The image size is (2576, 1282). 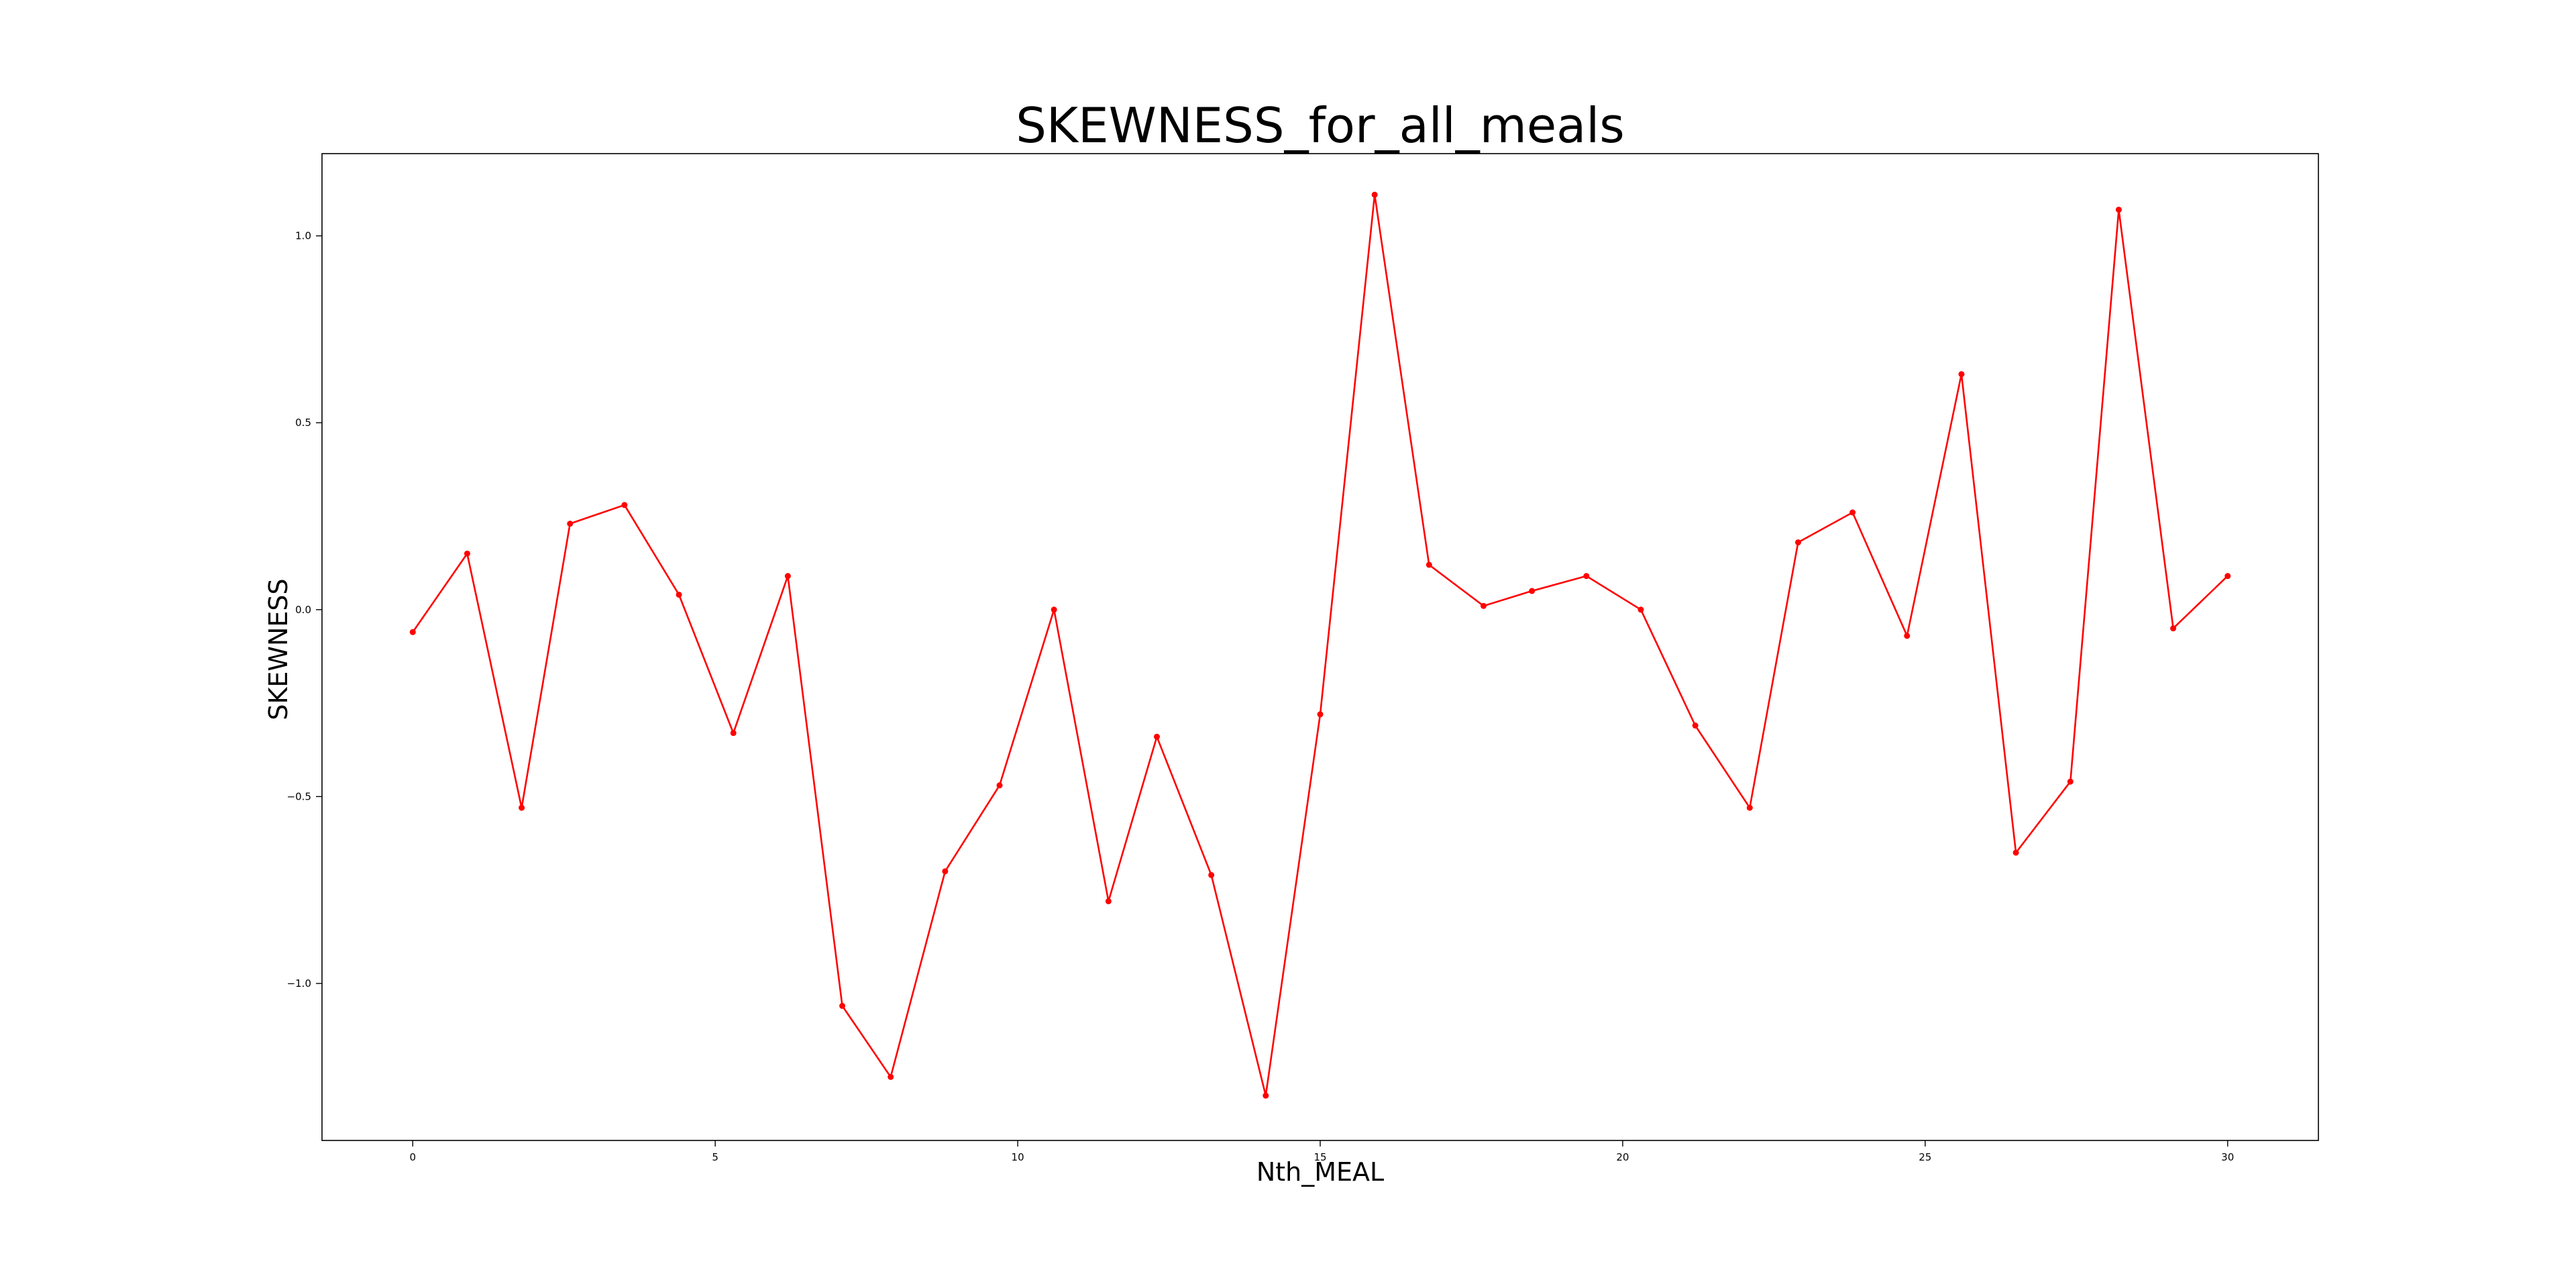 I want to click on x-tick-label: 20, so click(x=1622, y=1157).